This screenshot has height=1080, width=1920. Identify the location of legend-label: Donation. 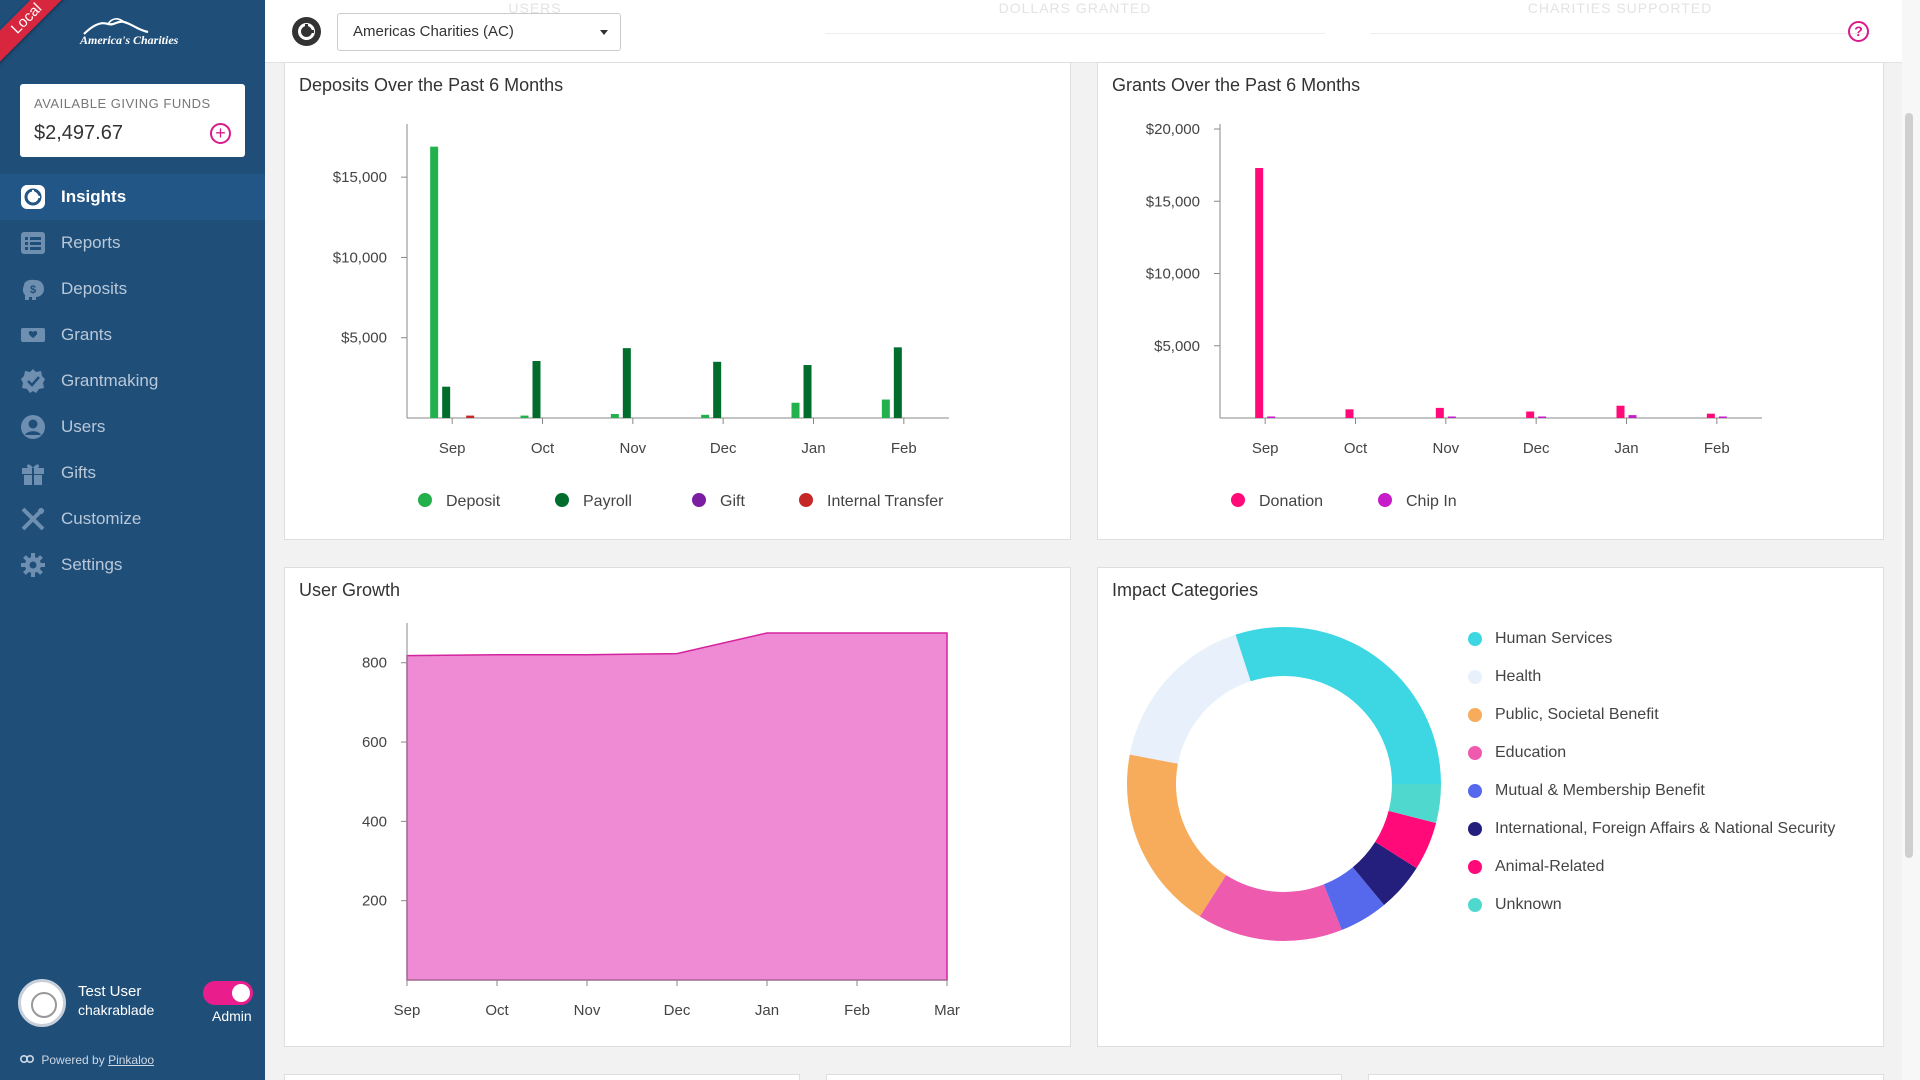
(1291, 501).